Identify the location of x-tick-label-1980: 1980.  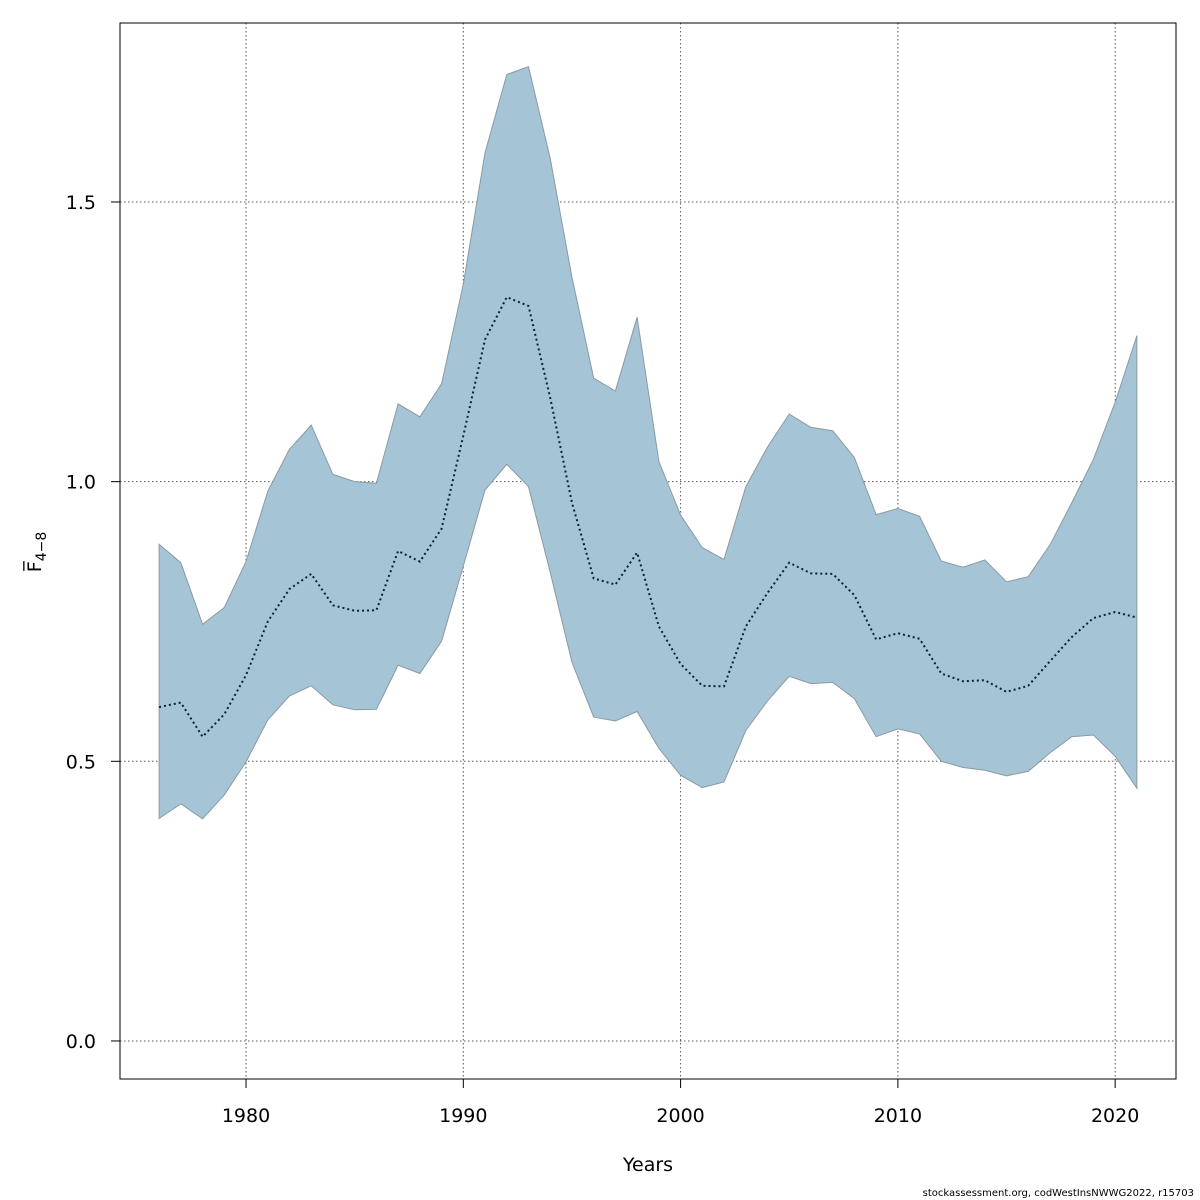
(246, 1116).